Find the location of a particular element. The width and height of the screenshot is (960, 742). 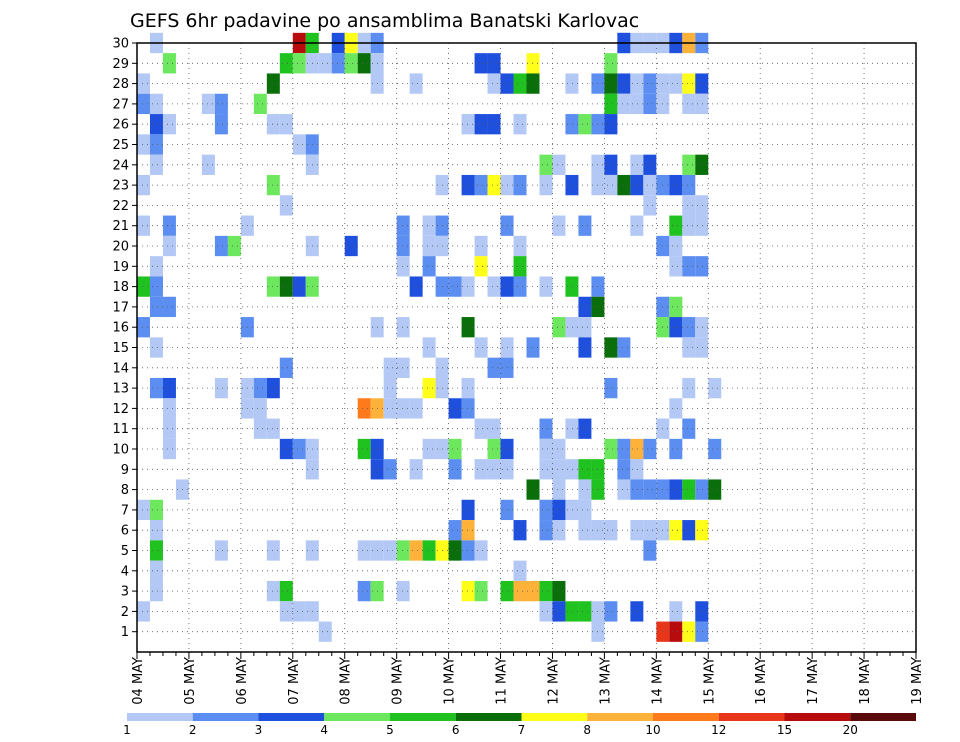

colorbar-label: 3 is located at coordinates (259, 730).